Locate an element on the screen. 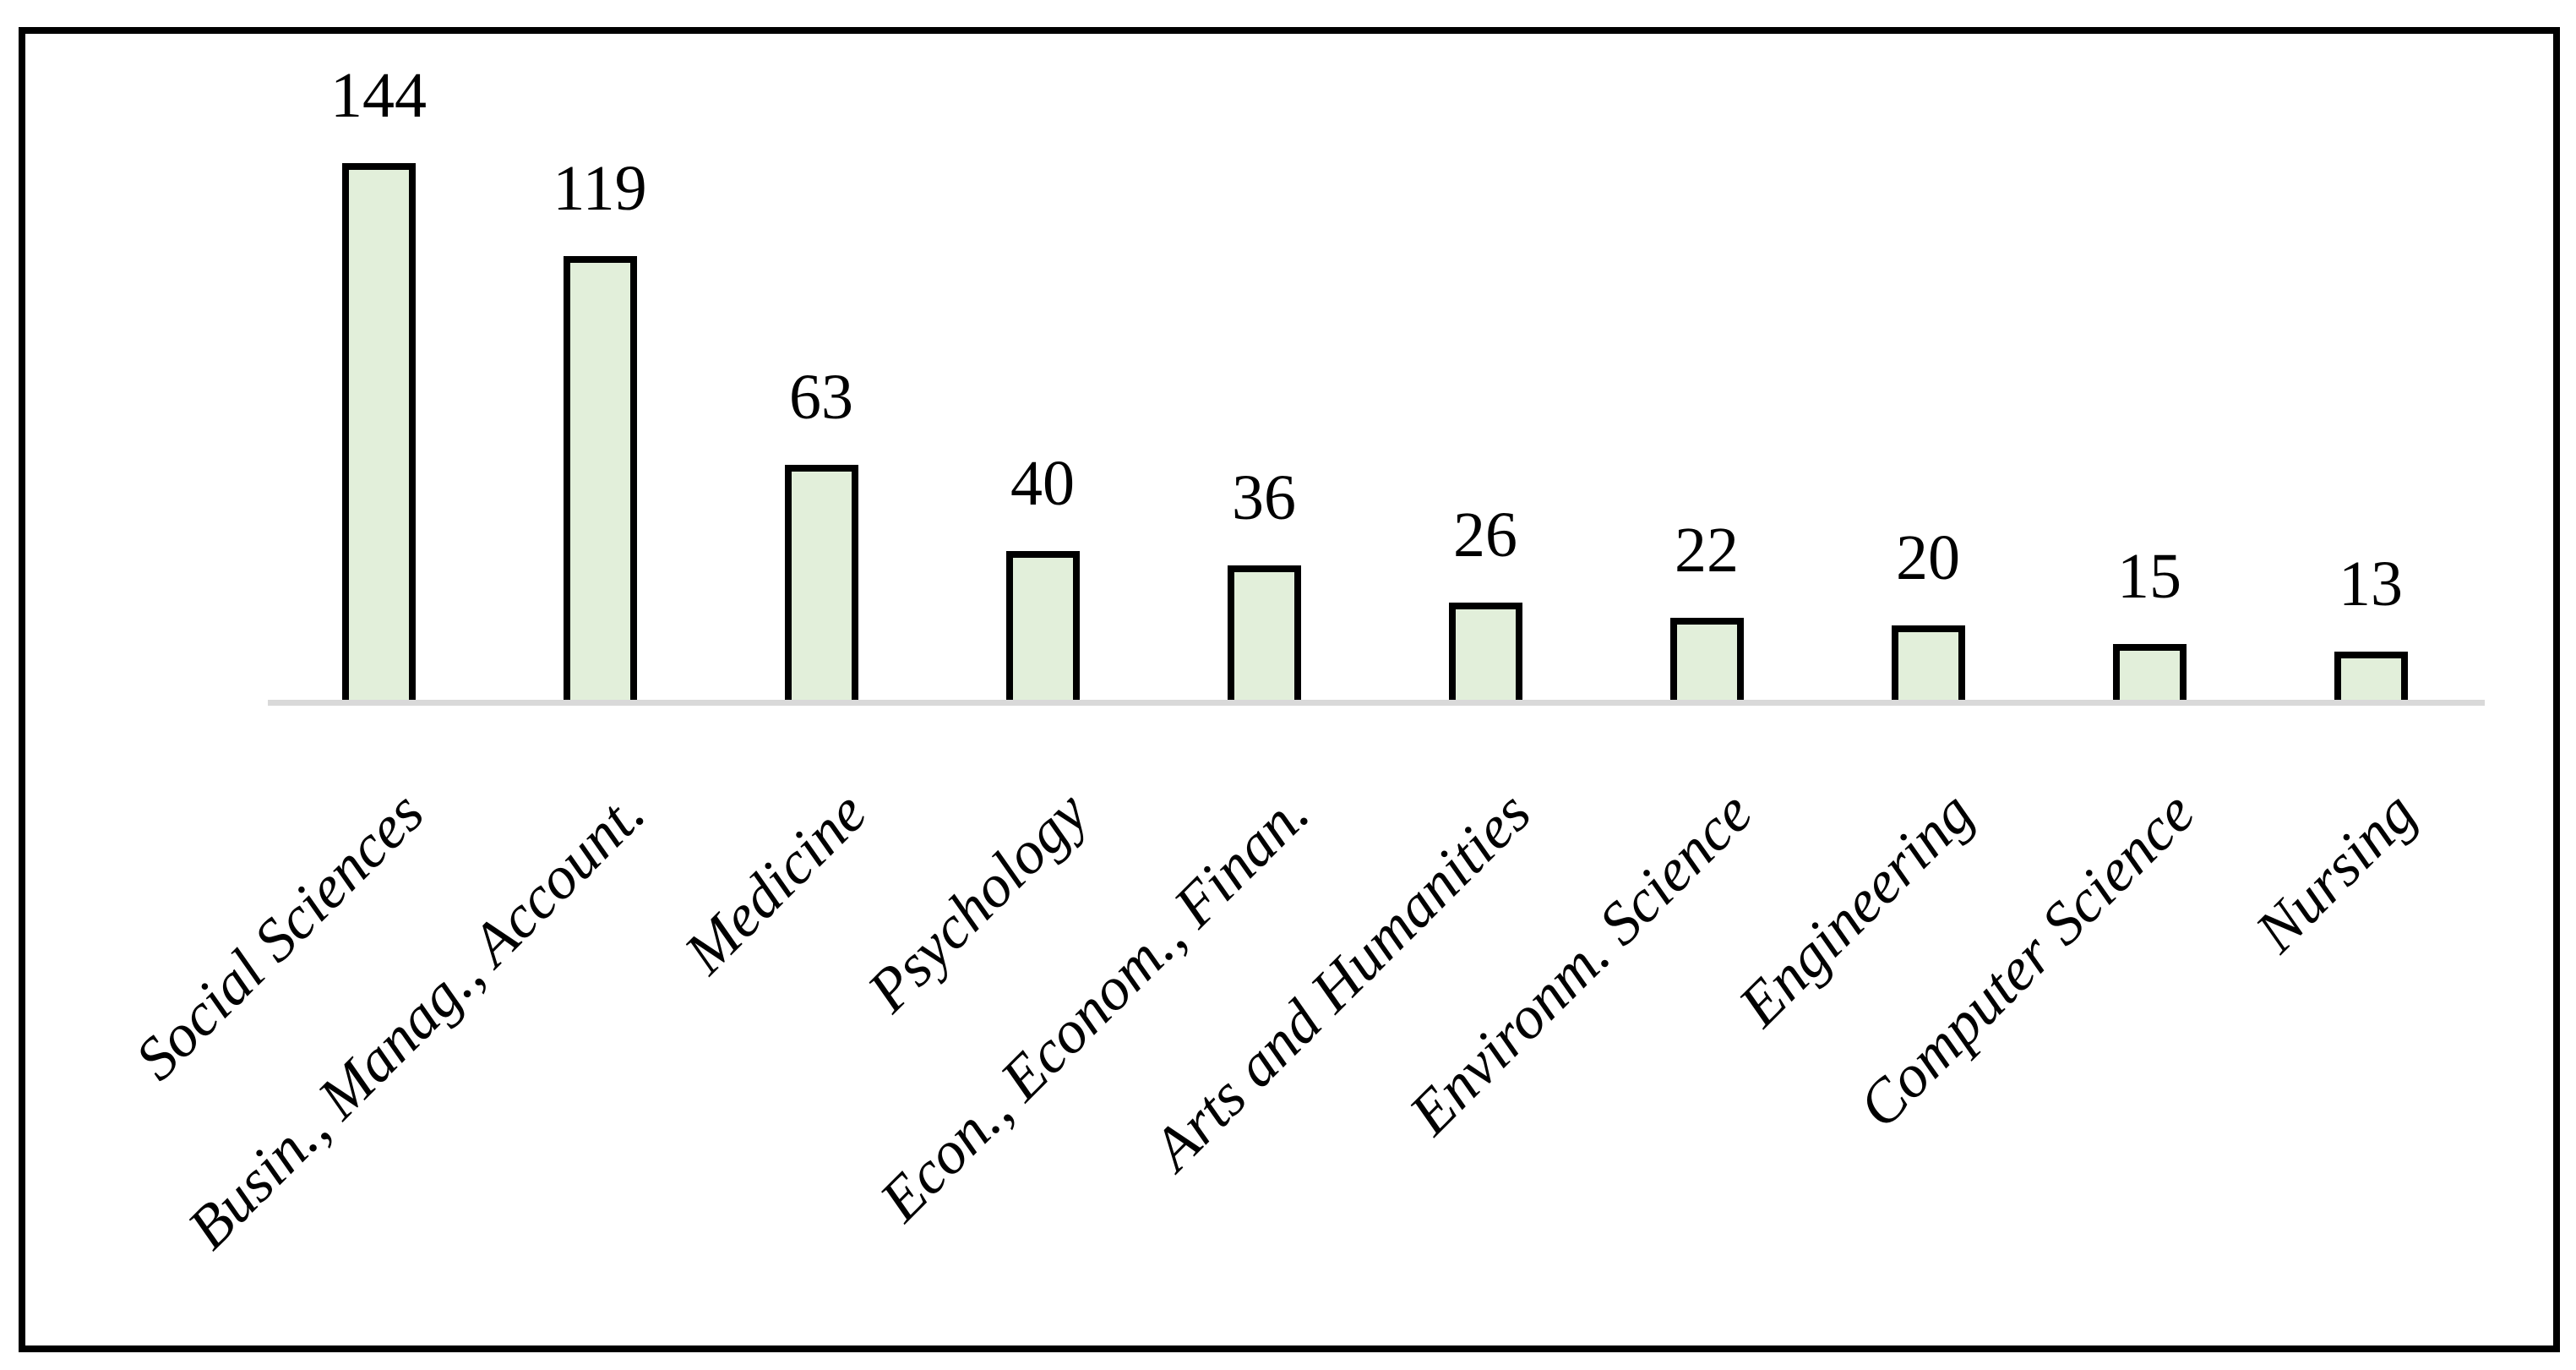  x-axis-line is located at coordinates (1376, 703).